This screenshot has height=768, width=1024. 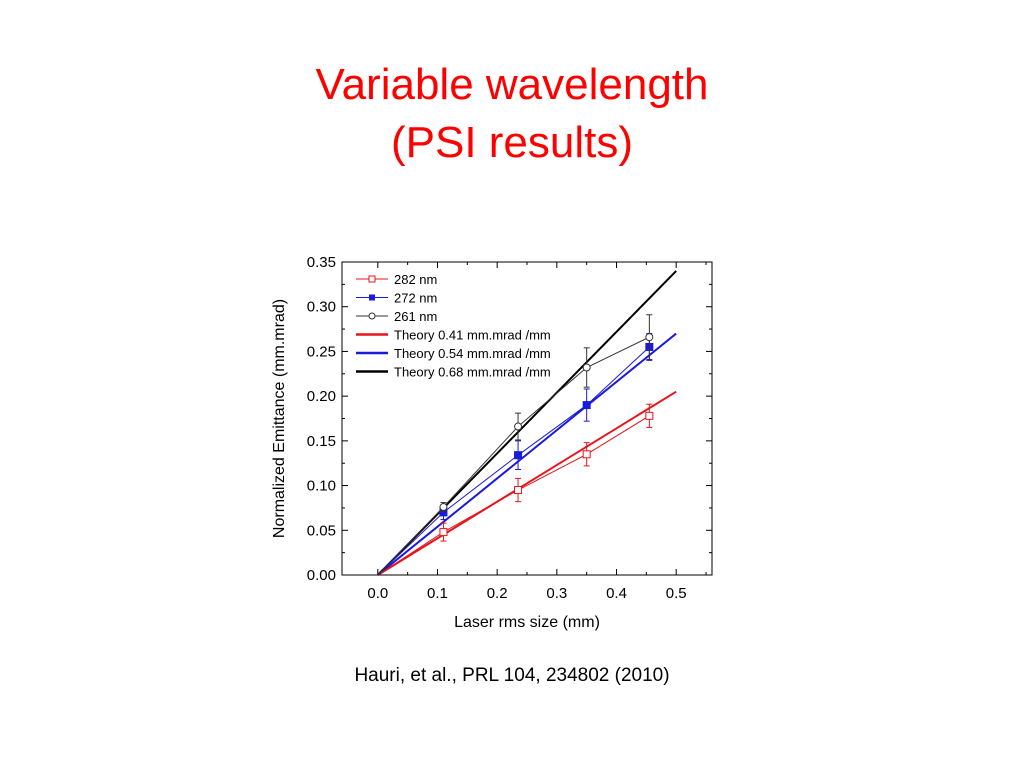 What do you see at coordinates (497, 593) in the screenshot?
I see `x-tick-label: 0.2` at bounding box center [497, 593].